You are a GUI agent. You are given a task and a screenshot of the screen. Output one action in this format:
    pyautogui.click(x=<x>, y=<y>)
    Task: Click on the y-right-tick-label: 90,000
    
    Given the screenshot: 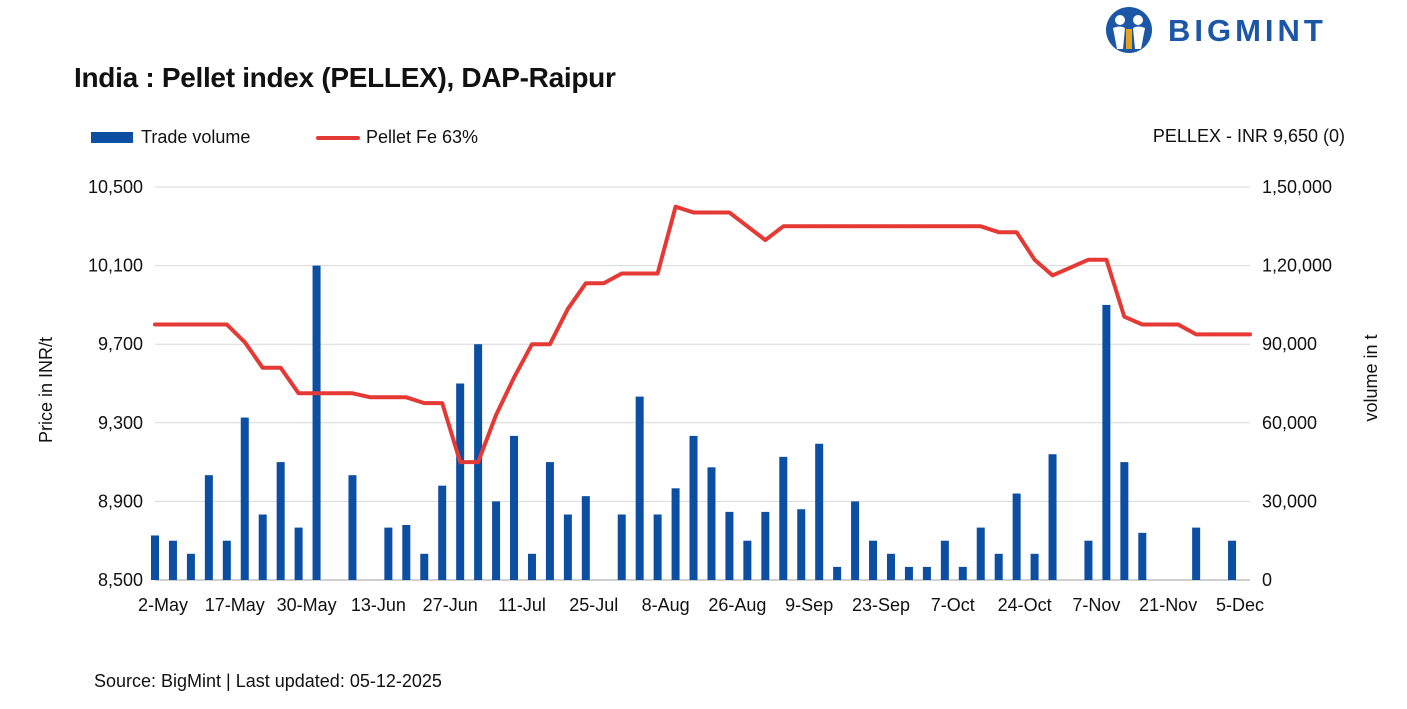 What is the action you would take?
    pyautogui.click(x=1289, y=344)
    